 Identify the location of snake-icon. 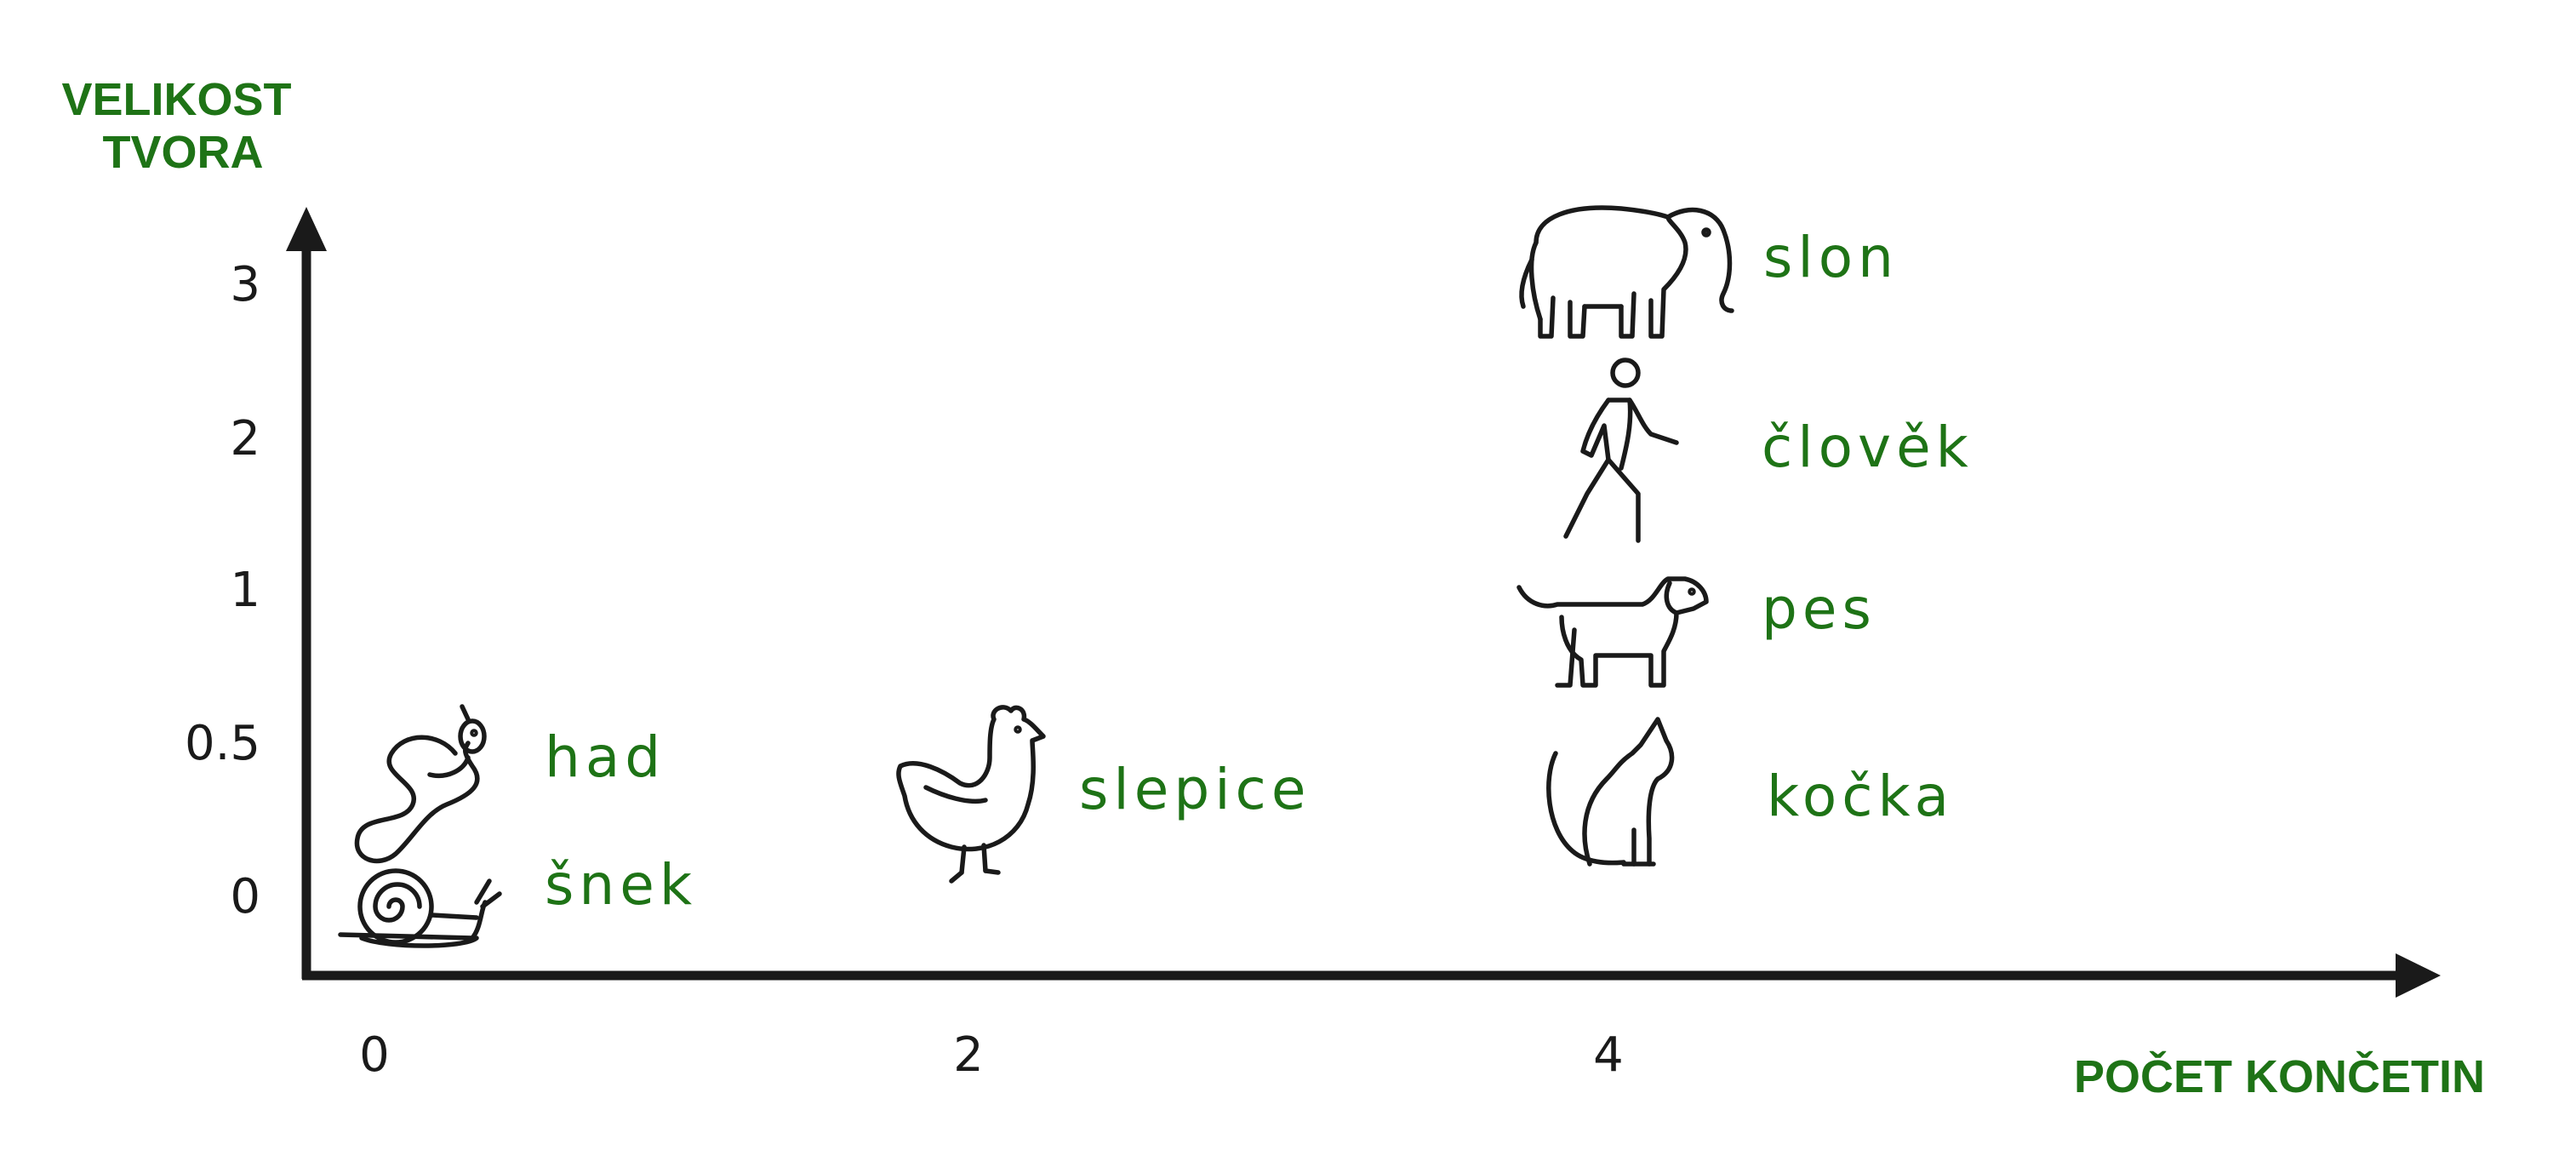
(420, 784).